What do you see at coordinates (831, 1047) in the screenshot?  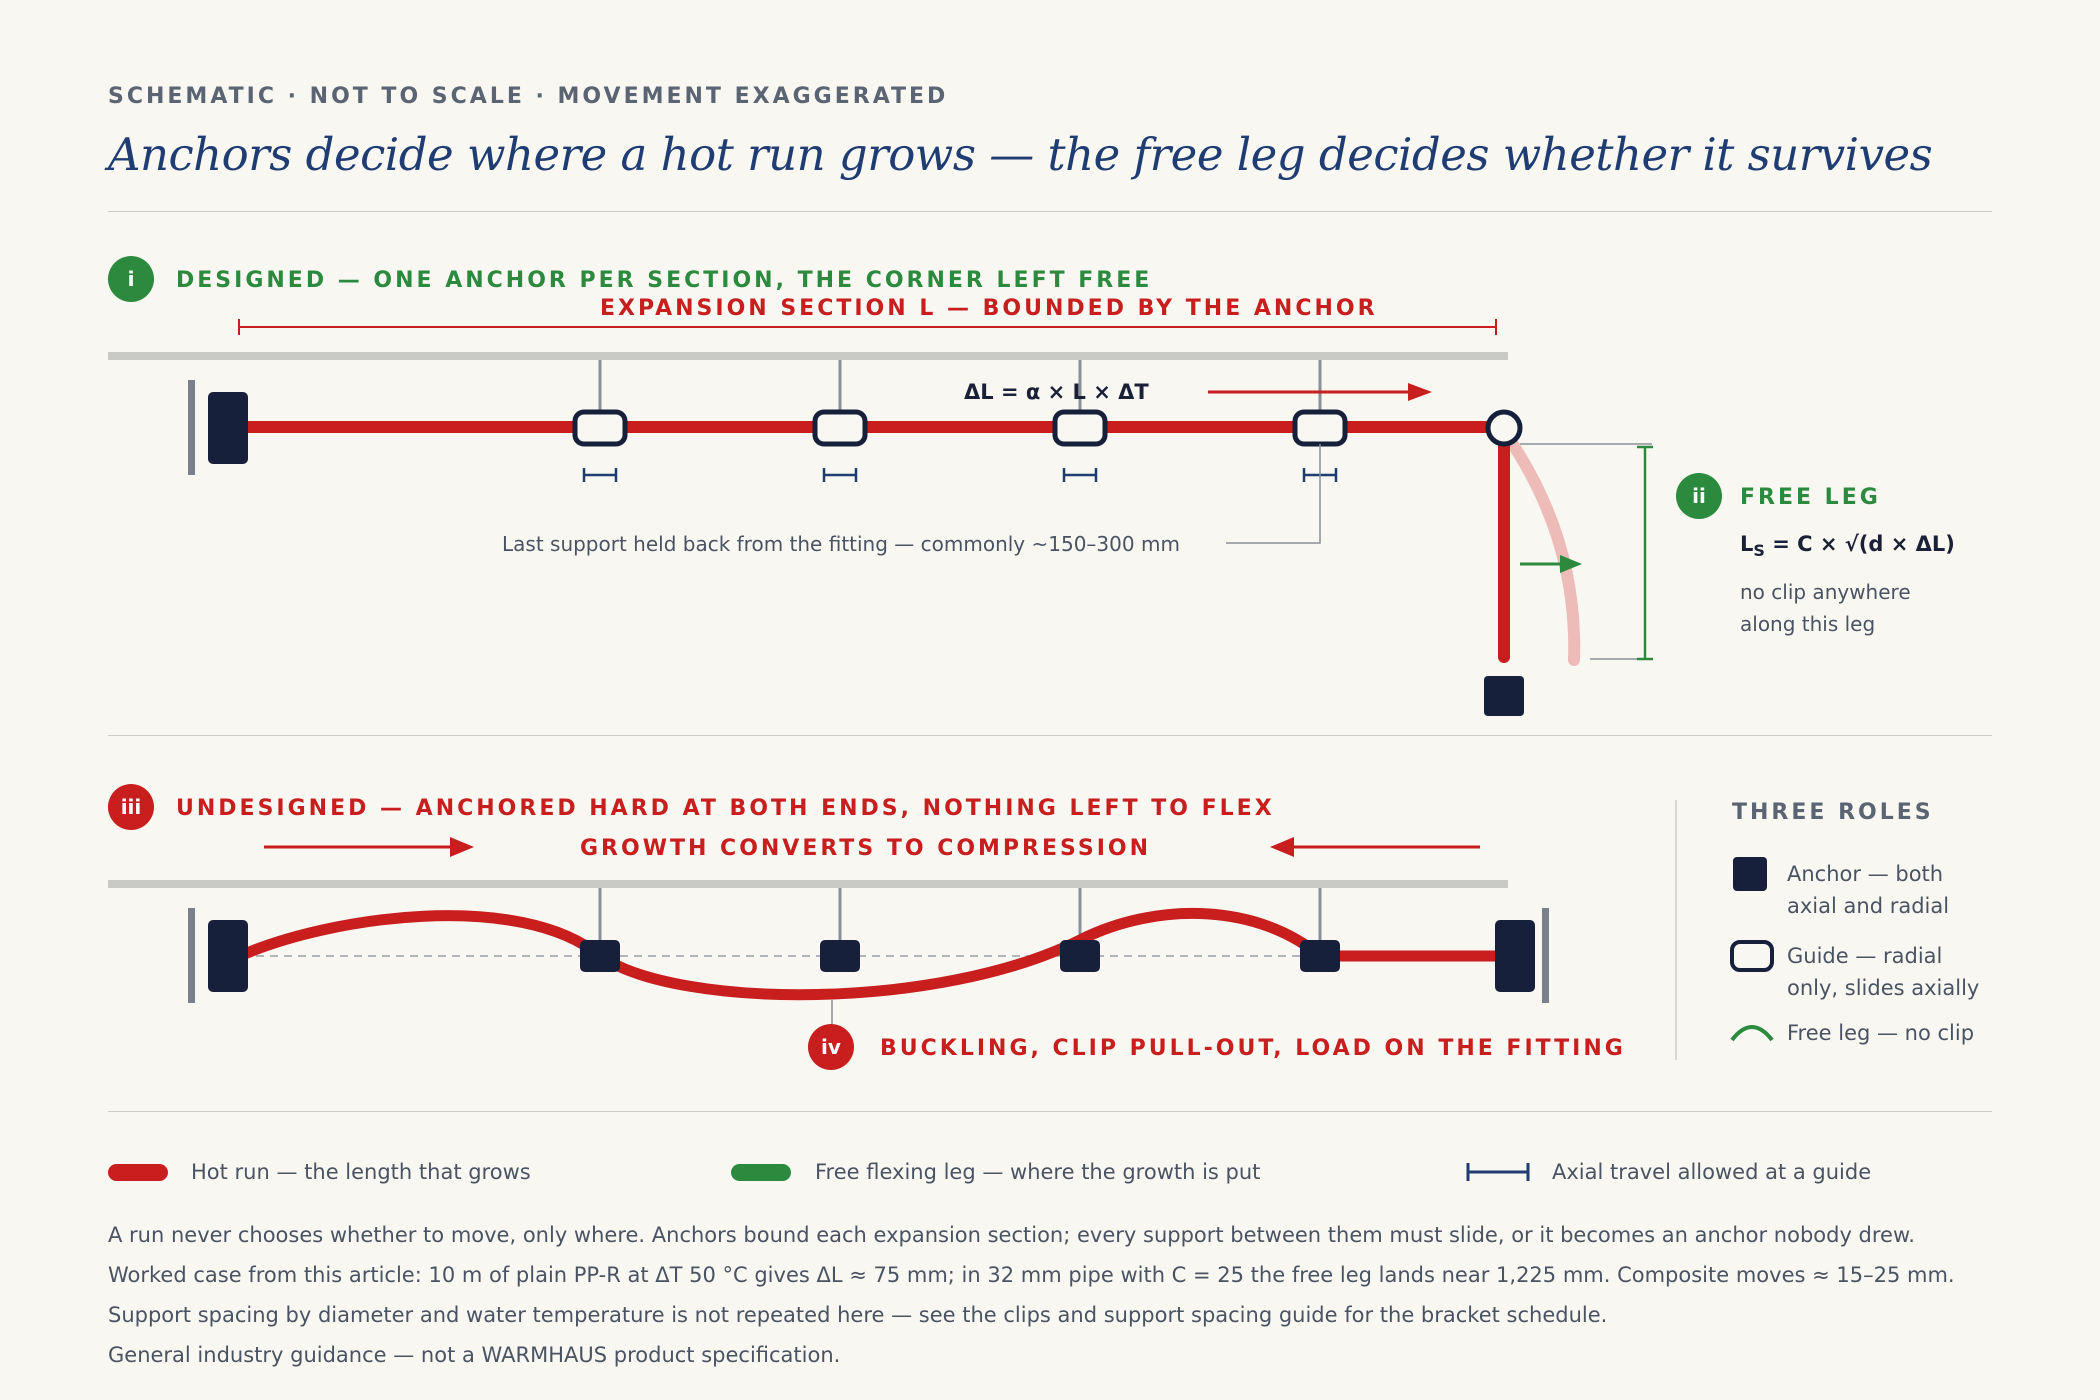 I see `badge-iv: iv` at bounding box center [831, 1047].